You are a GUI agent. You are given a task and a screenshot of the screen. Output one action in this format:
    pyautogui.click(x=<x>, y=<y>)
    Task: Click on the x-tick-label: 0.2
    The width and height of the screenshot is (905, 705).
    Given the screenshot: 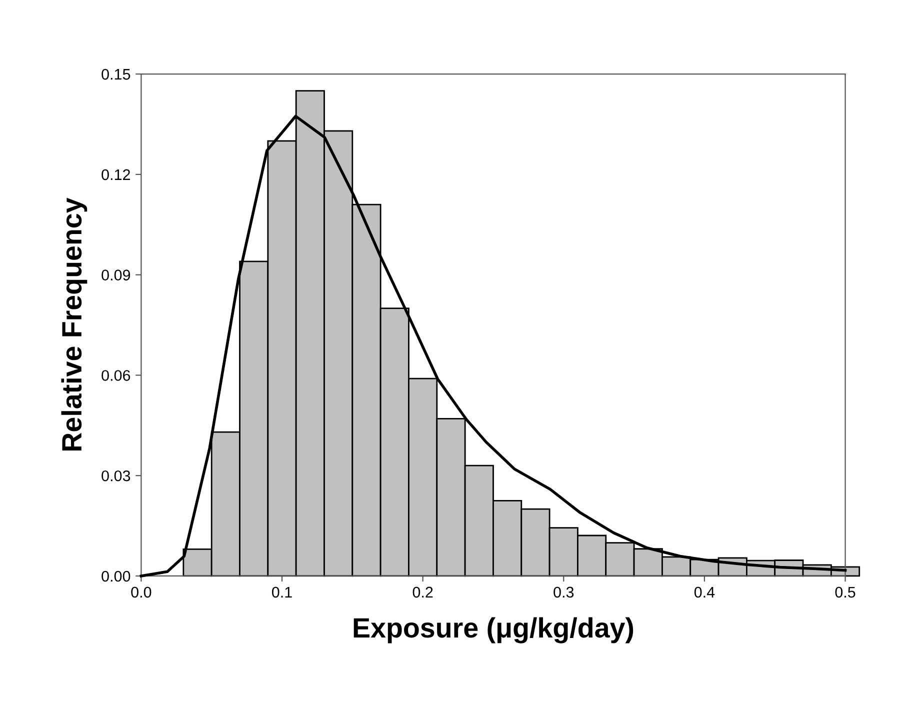 What is the action you would take?
    pyautogui.click(x=422, y=592)
    